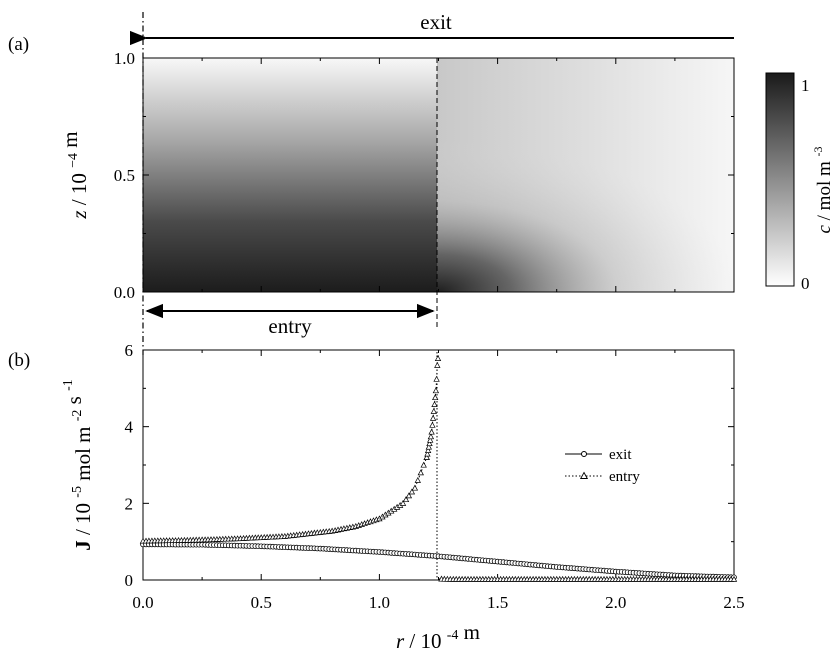 The width and height of the screenshot is (837, 659). I want to click on panel-a-y-axis-label: z / 10 −4 m, so click(74, 175).